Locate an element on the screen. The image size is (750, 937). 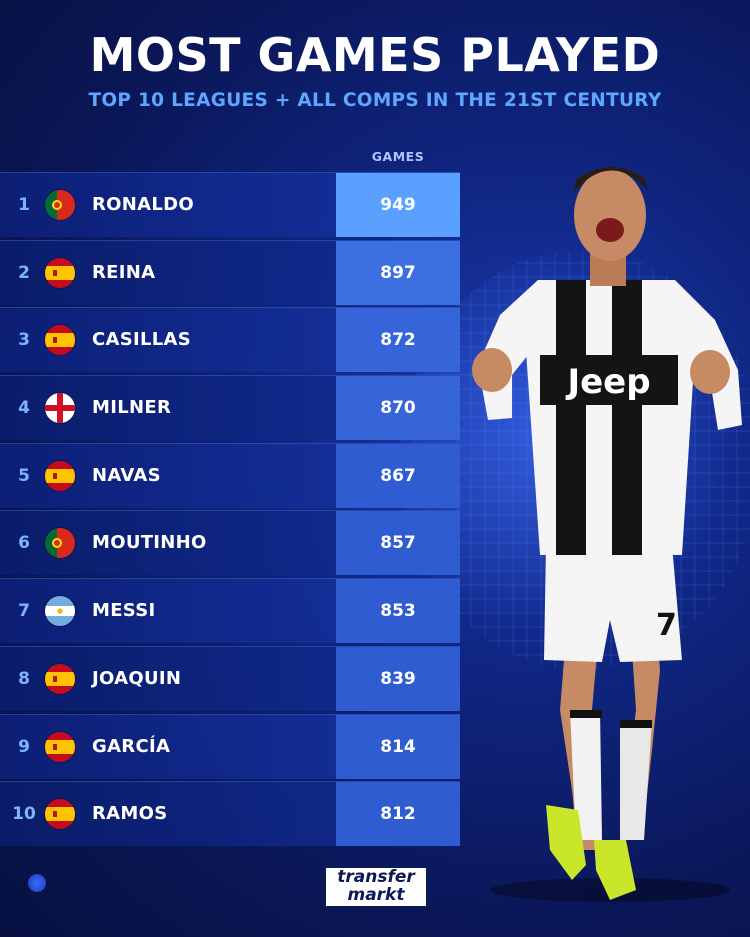
games-value: 897 is located at coordinates (398, 272).